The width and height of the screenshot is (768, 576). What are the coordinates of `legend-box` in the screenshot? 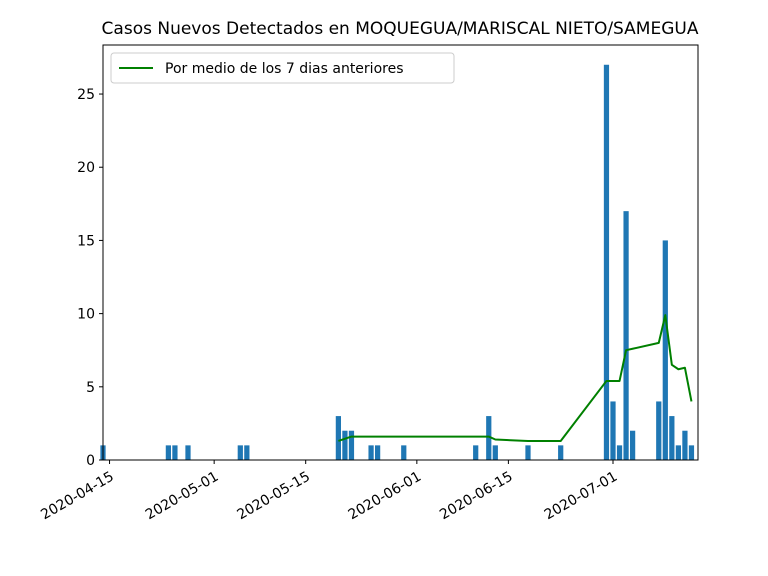 It's located at (282, 68).